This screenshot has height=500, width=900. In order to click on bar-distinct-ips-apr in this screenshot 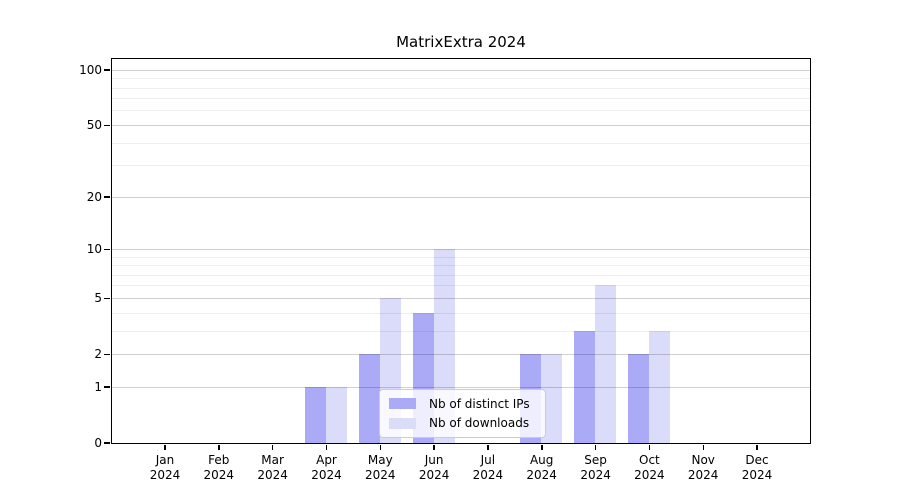, I will do `click(315, 414)`.